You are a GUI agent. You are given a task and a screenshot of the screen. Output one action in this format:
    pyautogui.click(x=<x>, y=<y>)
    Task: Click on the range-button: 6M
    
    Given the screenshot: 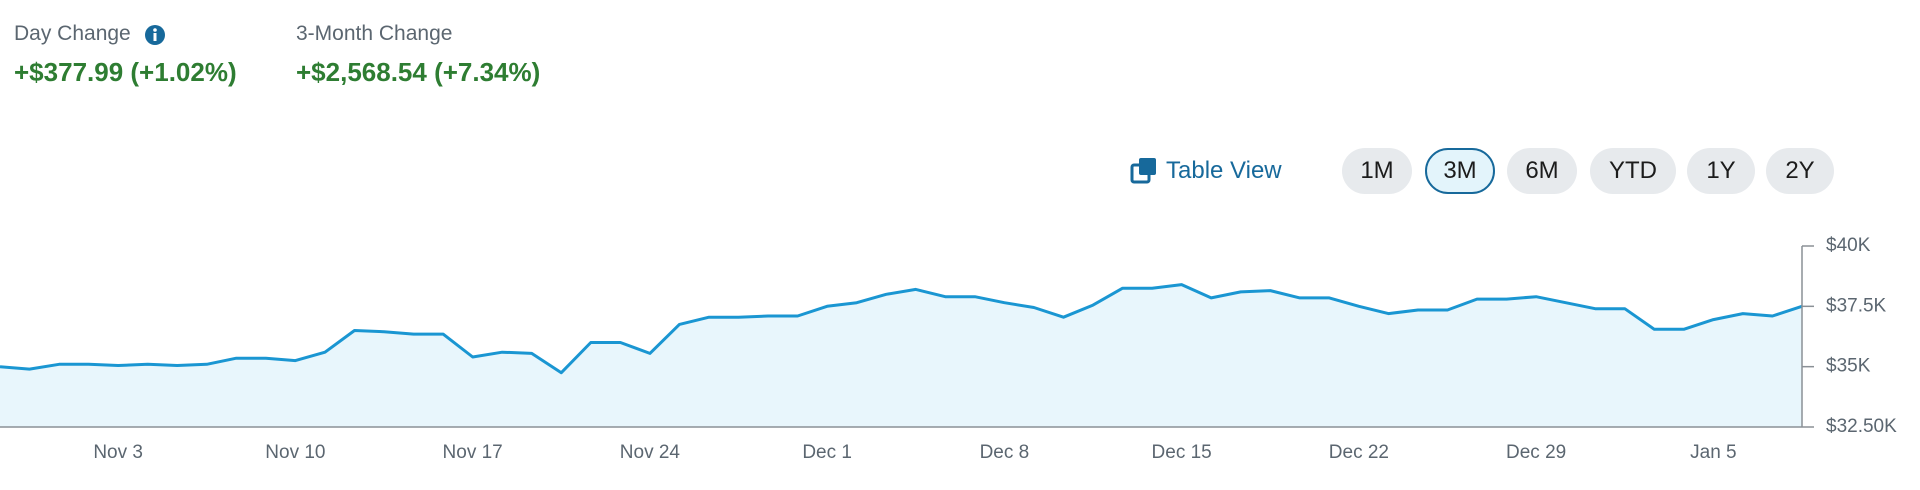 What is the action you would take?
    pyautogui.click(x=1542, y=171)
    